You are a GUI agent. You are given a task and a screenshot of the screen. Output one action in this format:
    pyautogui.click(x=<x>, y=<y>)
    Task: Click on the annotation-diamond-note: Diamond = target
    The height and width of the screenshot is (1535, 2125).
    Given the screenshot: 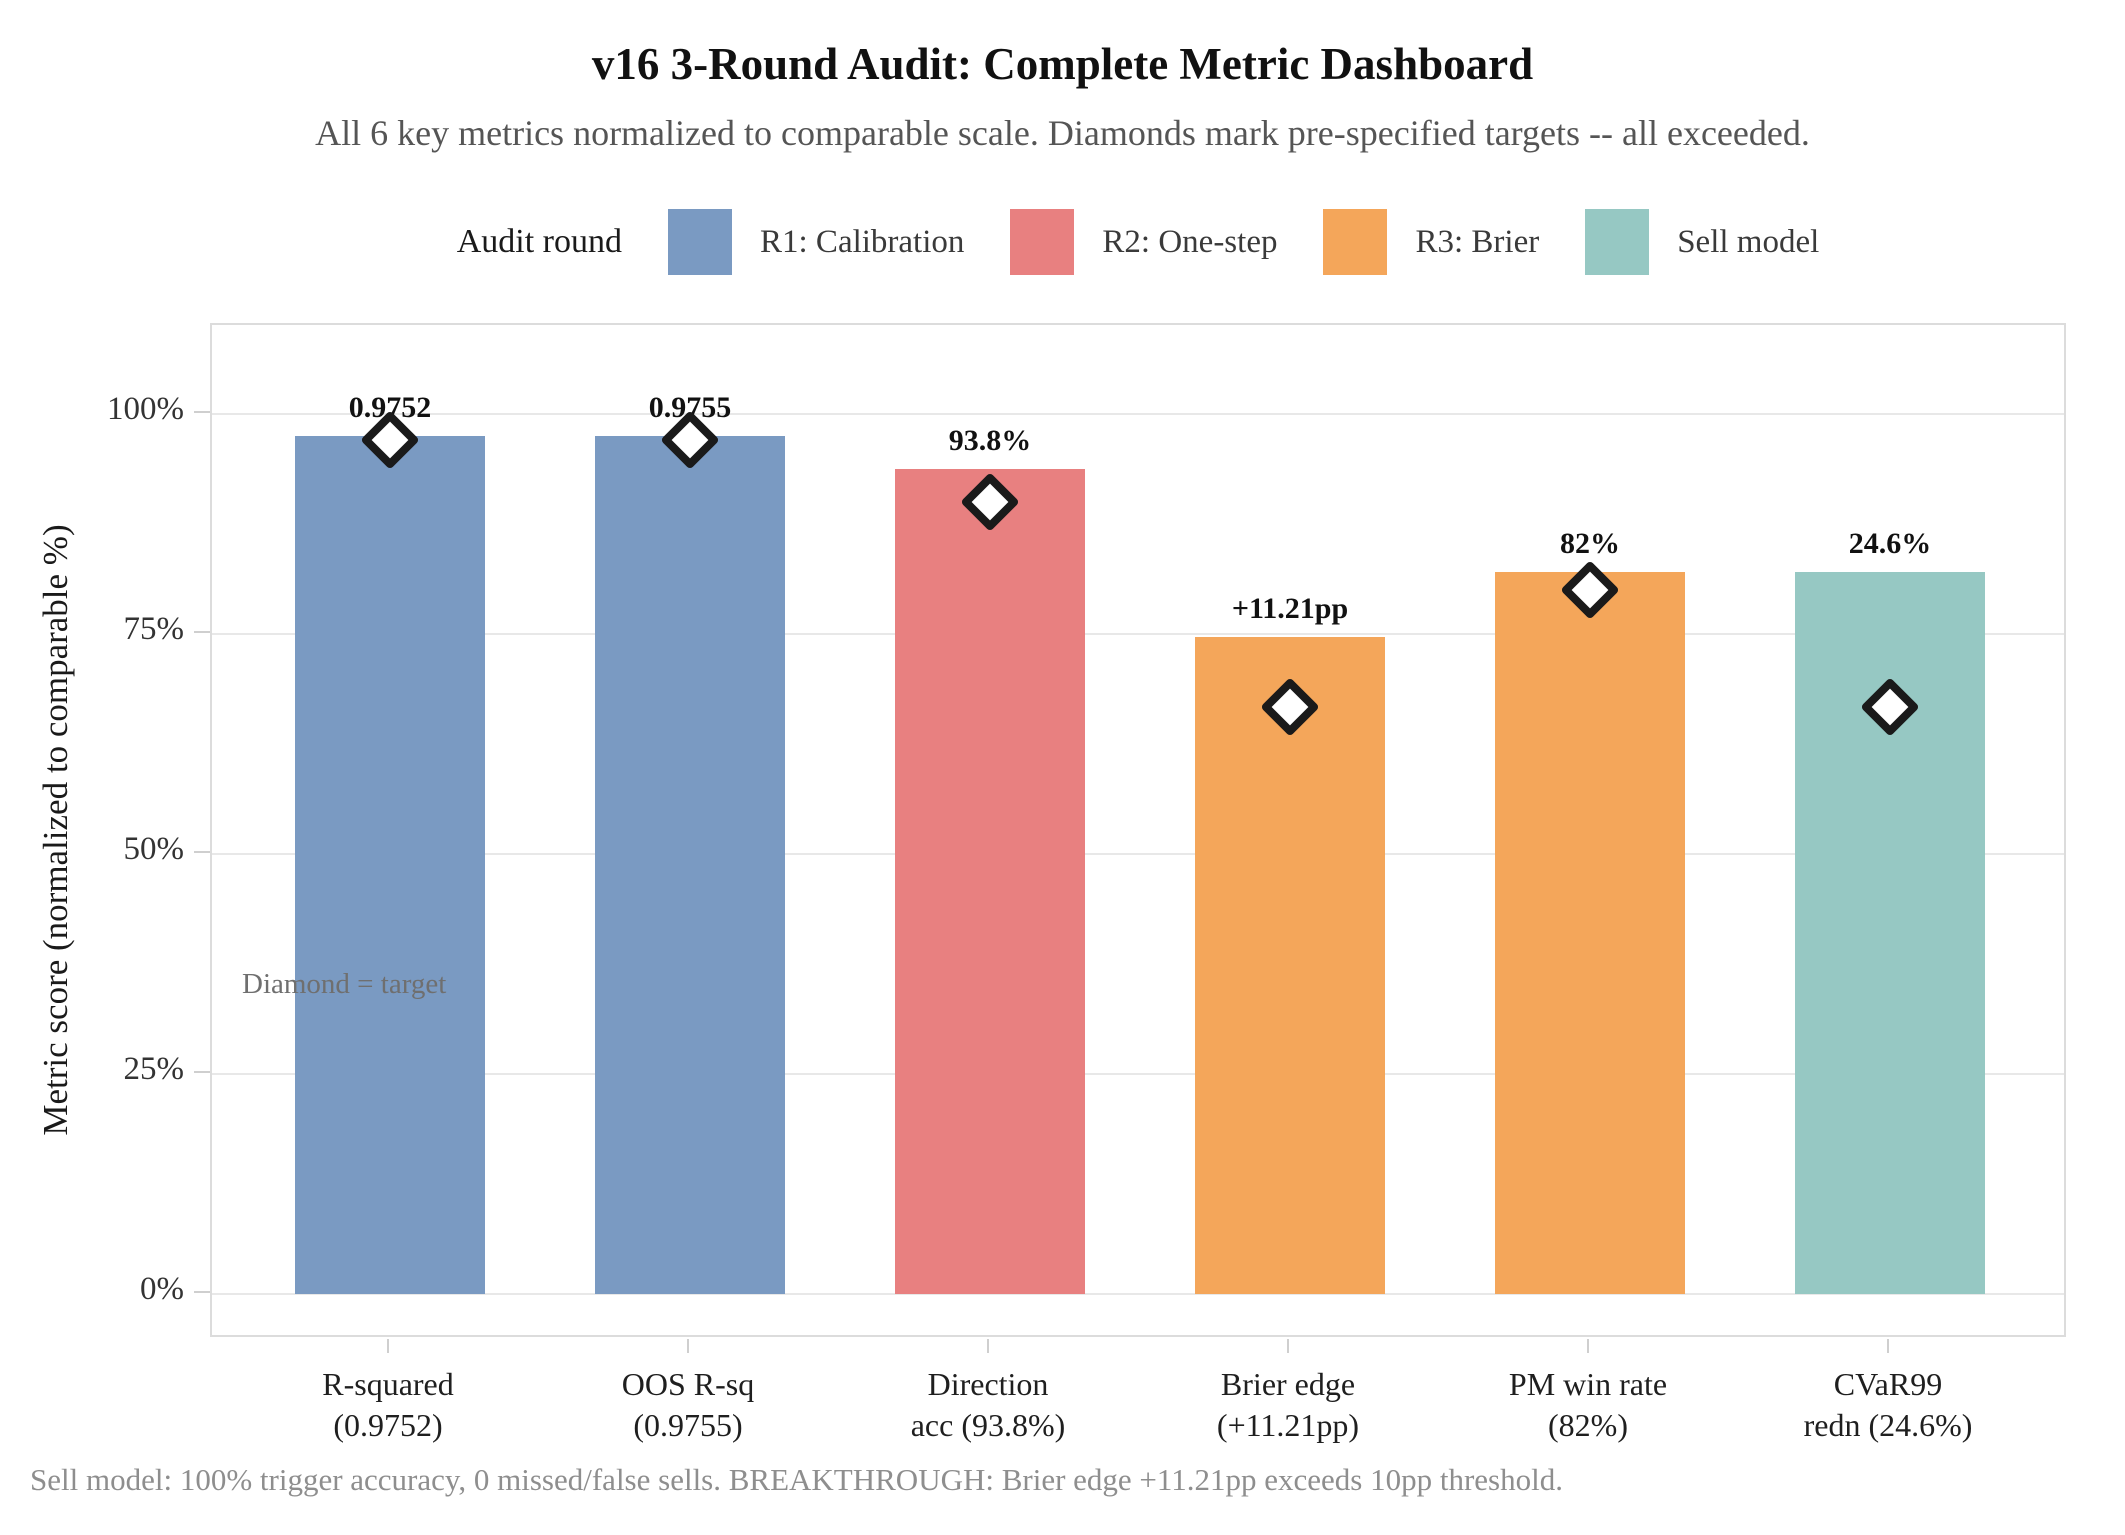 What is the action you would take?
    pyautogui.click(x=344, y=984)
    